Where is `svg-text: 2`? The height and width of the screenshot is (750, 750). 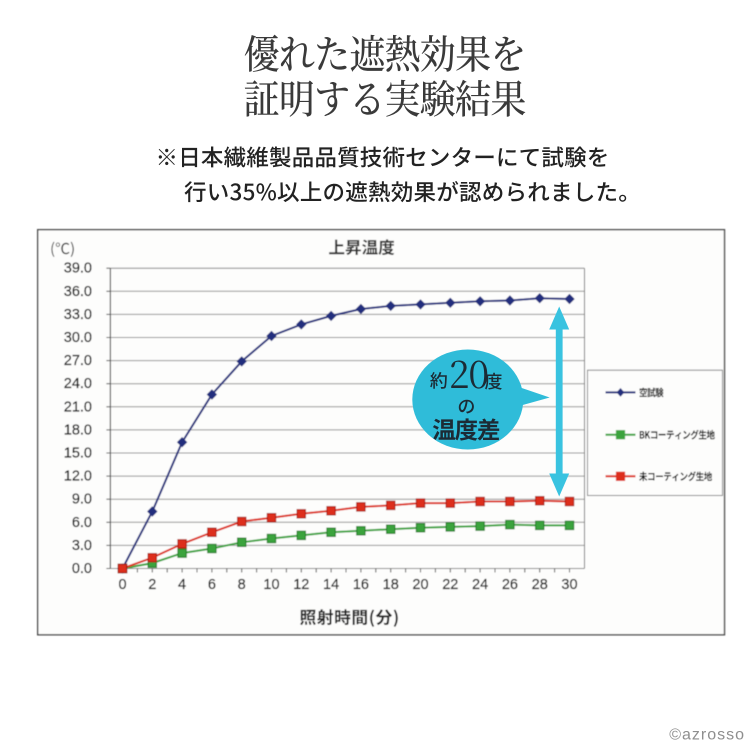
svg-text: 2 is located at coordinates (152, 585).